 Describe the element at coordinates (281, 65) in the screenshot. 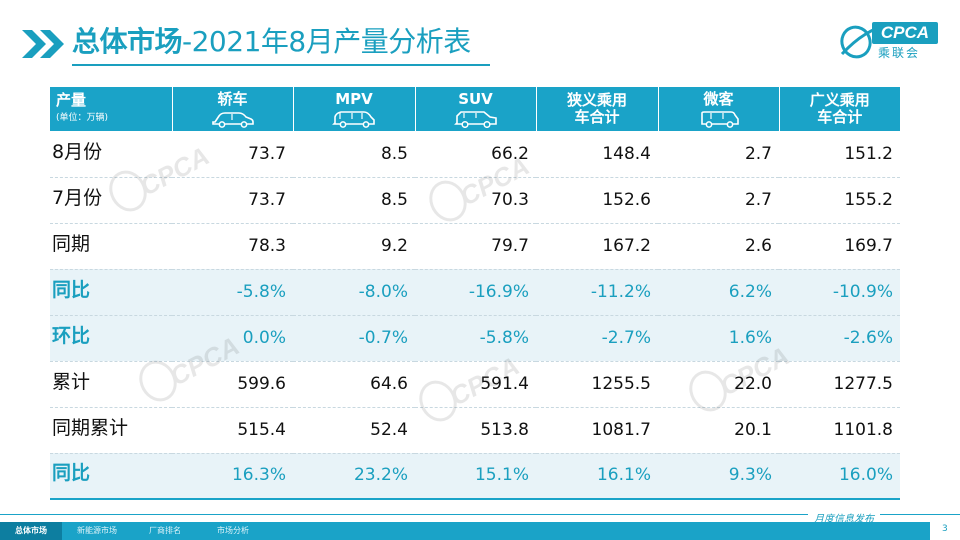

I see `title-underline` at that location.